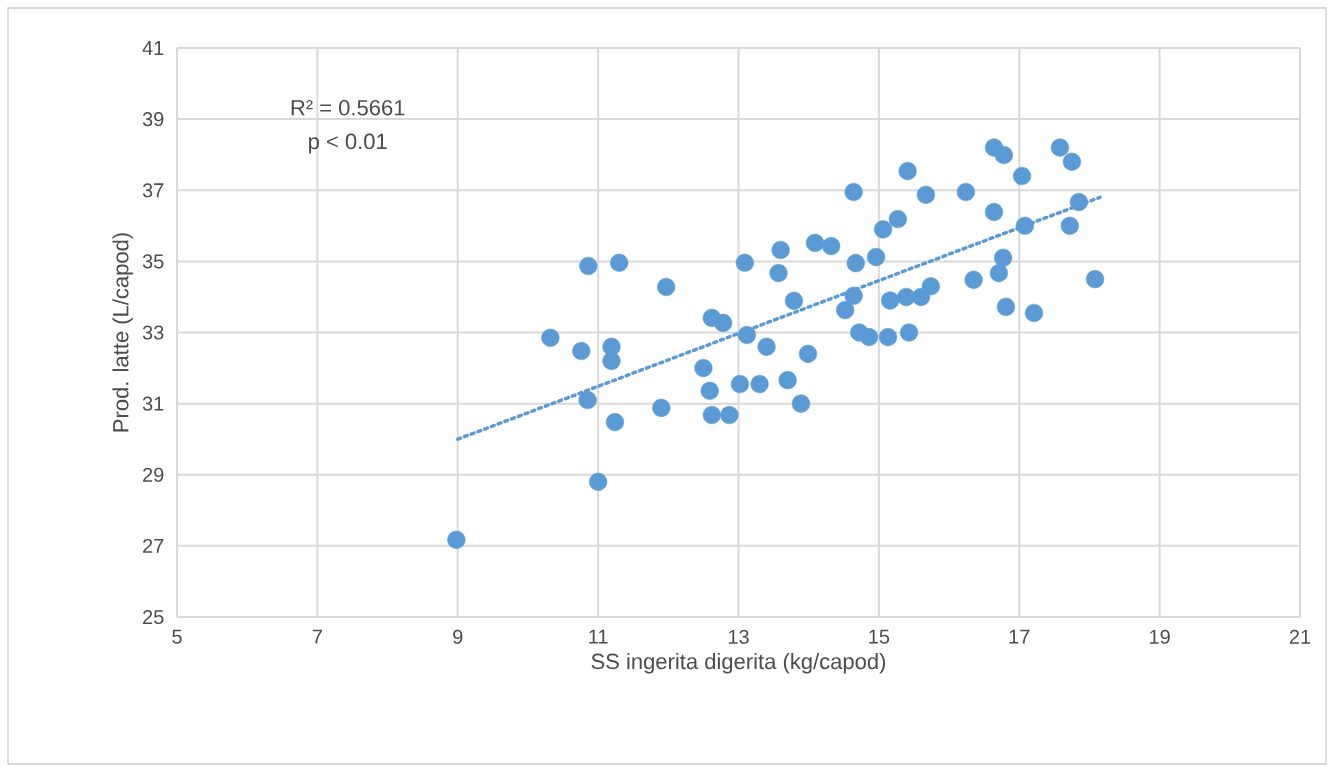  Describe the element at coordinates (738, 636) in the screenshot. I see `x-tick-label: 13` at that location.